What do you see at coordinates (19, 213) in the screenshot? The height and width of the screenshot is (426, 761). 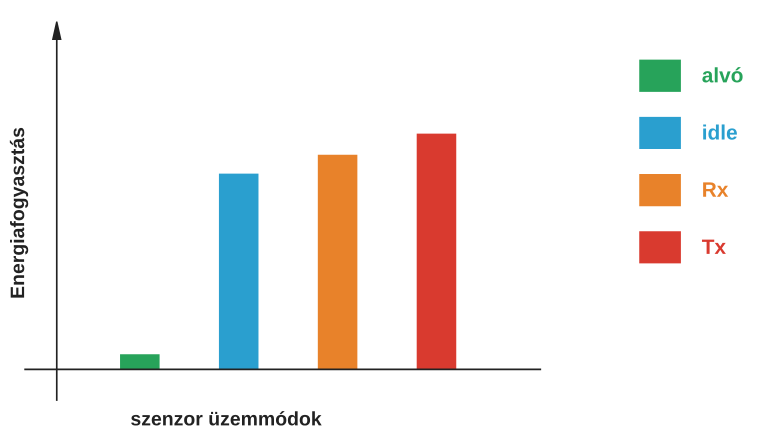 I see `y-axis-title: Energiafogyasztás` at bounding box center [19, 213].